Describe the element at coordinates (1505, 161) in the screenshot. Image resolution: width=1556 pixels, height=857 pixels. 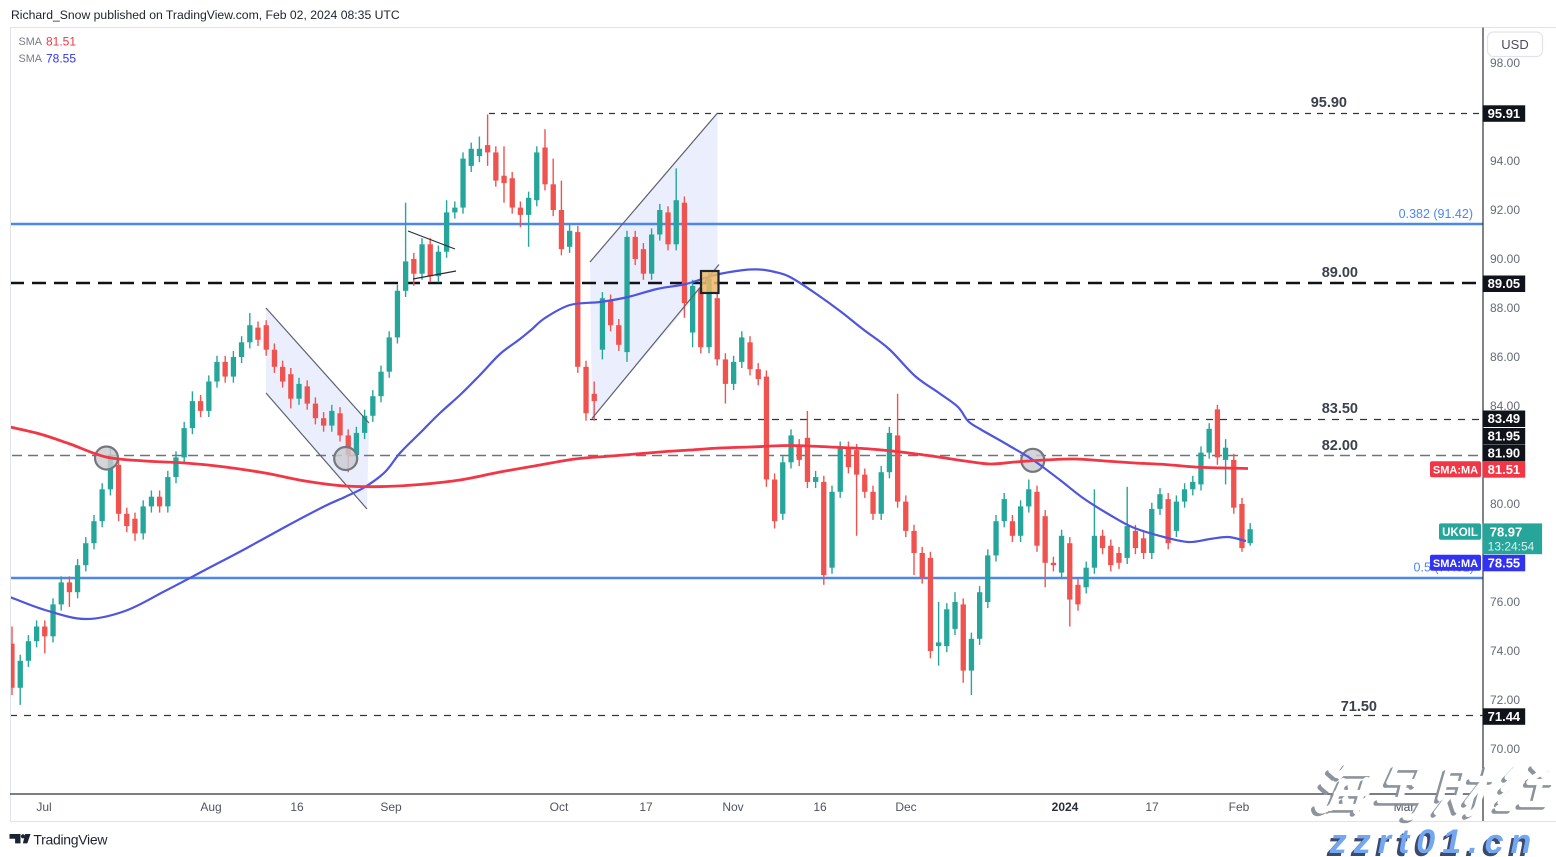
I see `svg-text: 94.00` at that location.